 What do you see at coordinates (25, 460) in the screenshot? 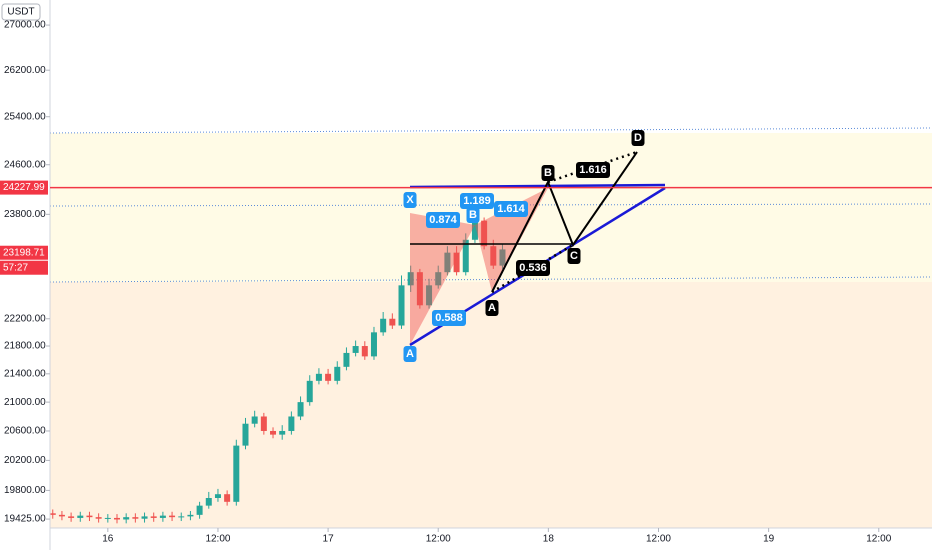
I see `y-tick-label: 20200.00` at bounding box center [25, 460].